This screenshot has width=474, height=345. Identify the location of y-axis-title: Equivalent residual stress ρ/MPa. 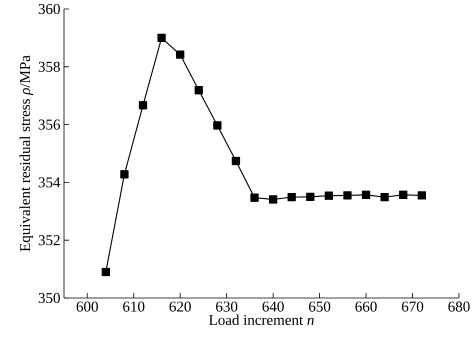
(27, 153).